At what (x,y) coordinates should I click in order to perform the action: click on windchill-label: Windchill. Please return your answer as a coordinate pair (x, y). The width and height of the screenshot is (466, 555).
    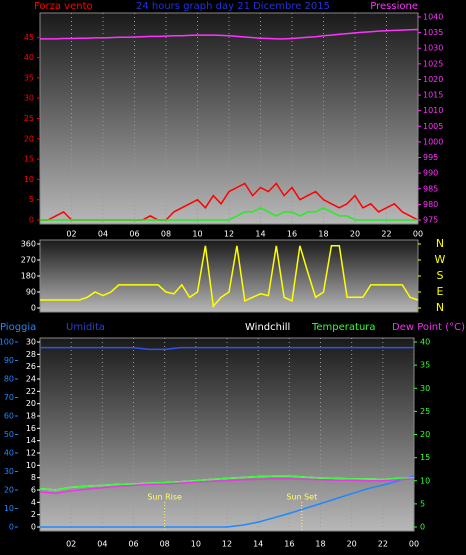
    Looking at the image, I should click on (267, 327).